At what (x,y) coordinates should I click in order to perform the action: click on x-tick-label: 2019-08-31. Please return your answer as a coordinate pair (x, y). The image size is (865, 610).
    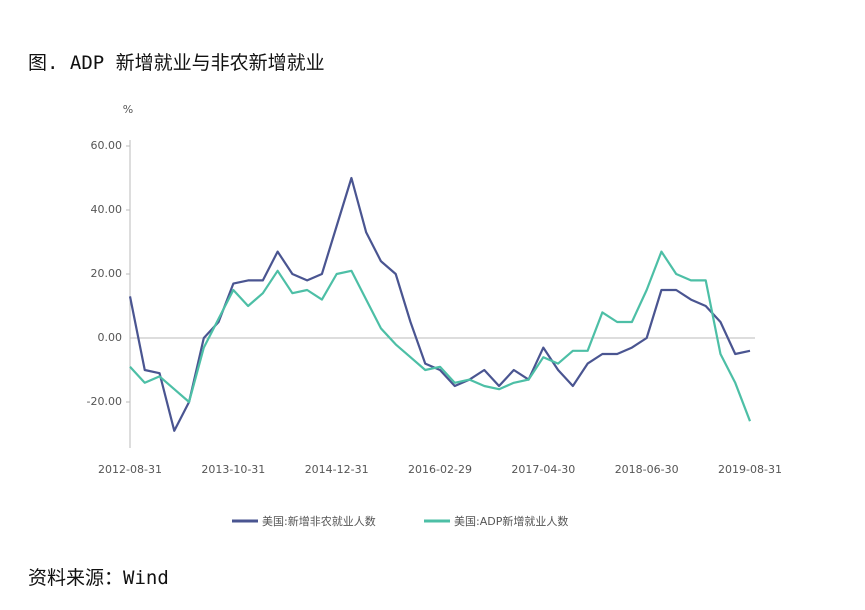
    Looking at the image, I should click on (750, 469).